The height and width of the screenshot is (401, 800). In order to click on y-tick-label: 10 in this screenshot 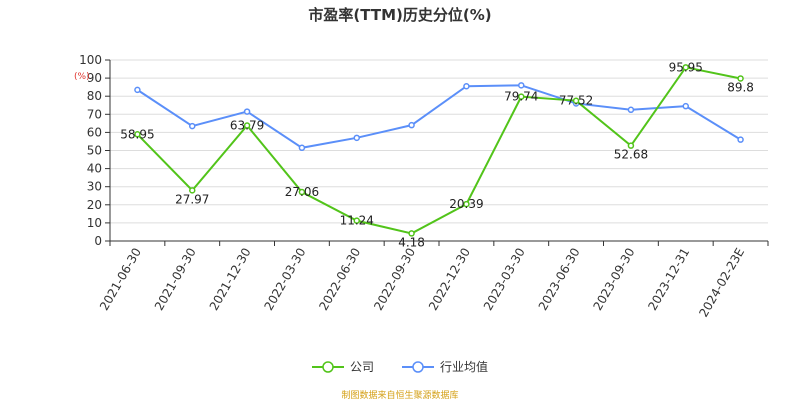, I will do `click(94, 223)`.